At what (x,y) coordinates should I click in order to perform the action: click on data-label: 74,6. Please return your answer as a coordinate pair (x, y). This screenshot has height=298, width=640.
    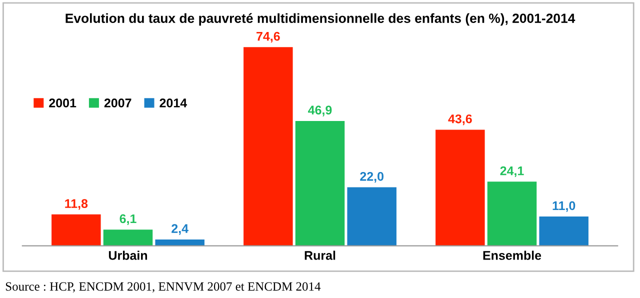
    Looking at the image, I should click on (268, 37).